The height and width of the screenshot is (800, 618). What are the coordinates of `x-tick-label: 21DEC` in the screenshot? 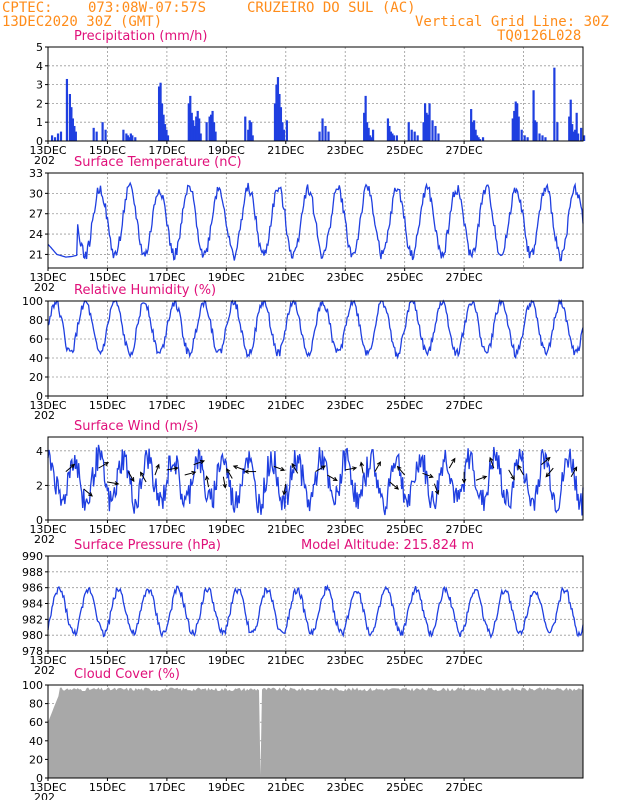 It's located at (285, 787).